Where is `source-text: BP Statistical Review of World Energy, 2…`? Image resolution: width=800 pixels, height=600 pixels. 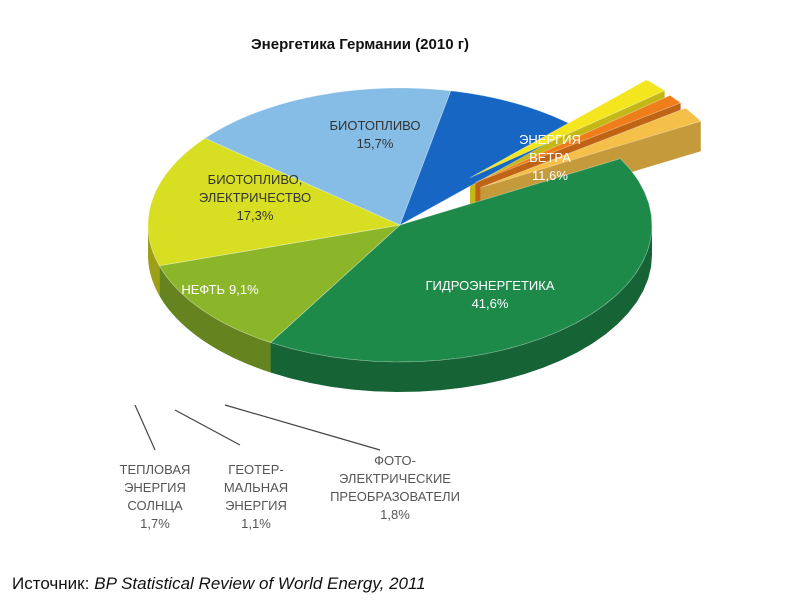 source-text: BP Statistical Review of World Energy, 2… is located at coordinates (260, 583).